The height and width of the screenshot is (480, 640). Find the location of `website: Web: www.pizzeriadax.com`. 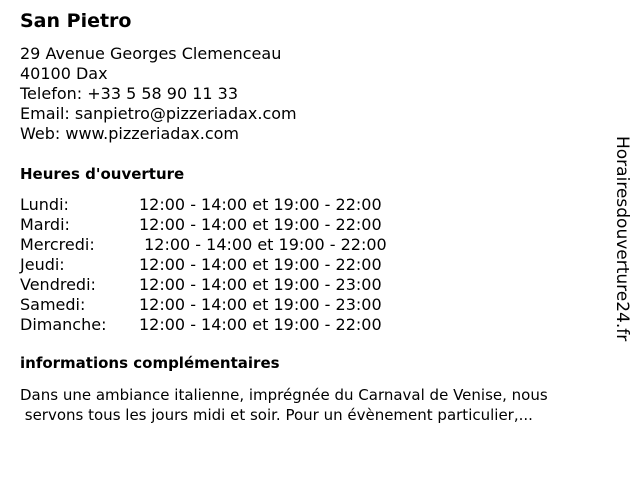

website: Web: www.pizzeriadax.com is located at coordinates (129, 133).